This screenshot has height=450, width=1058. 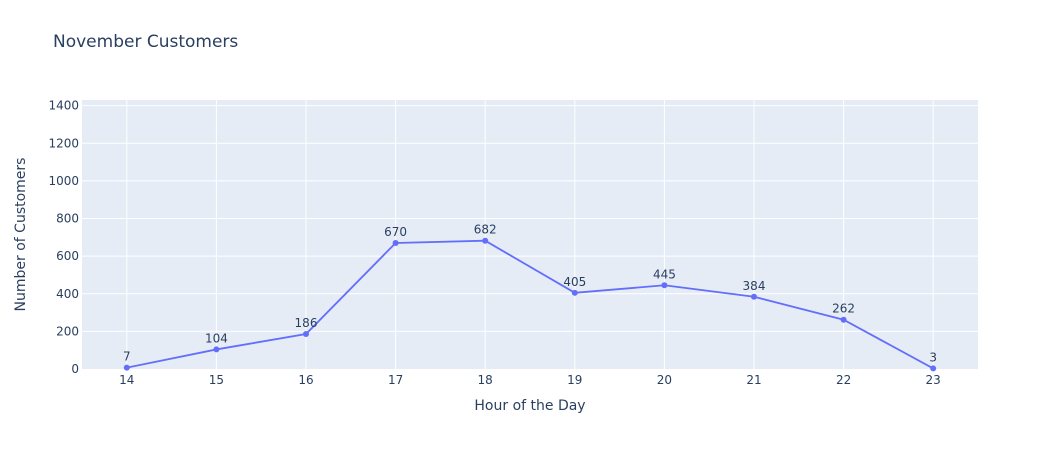 I want to click on x-tick-label: 17, so click(x=395, y=380).